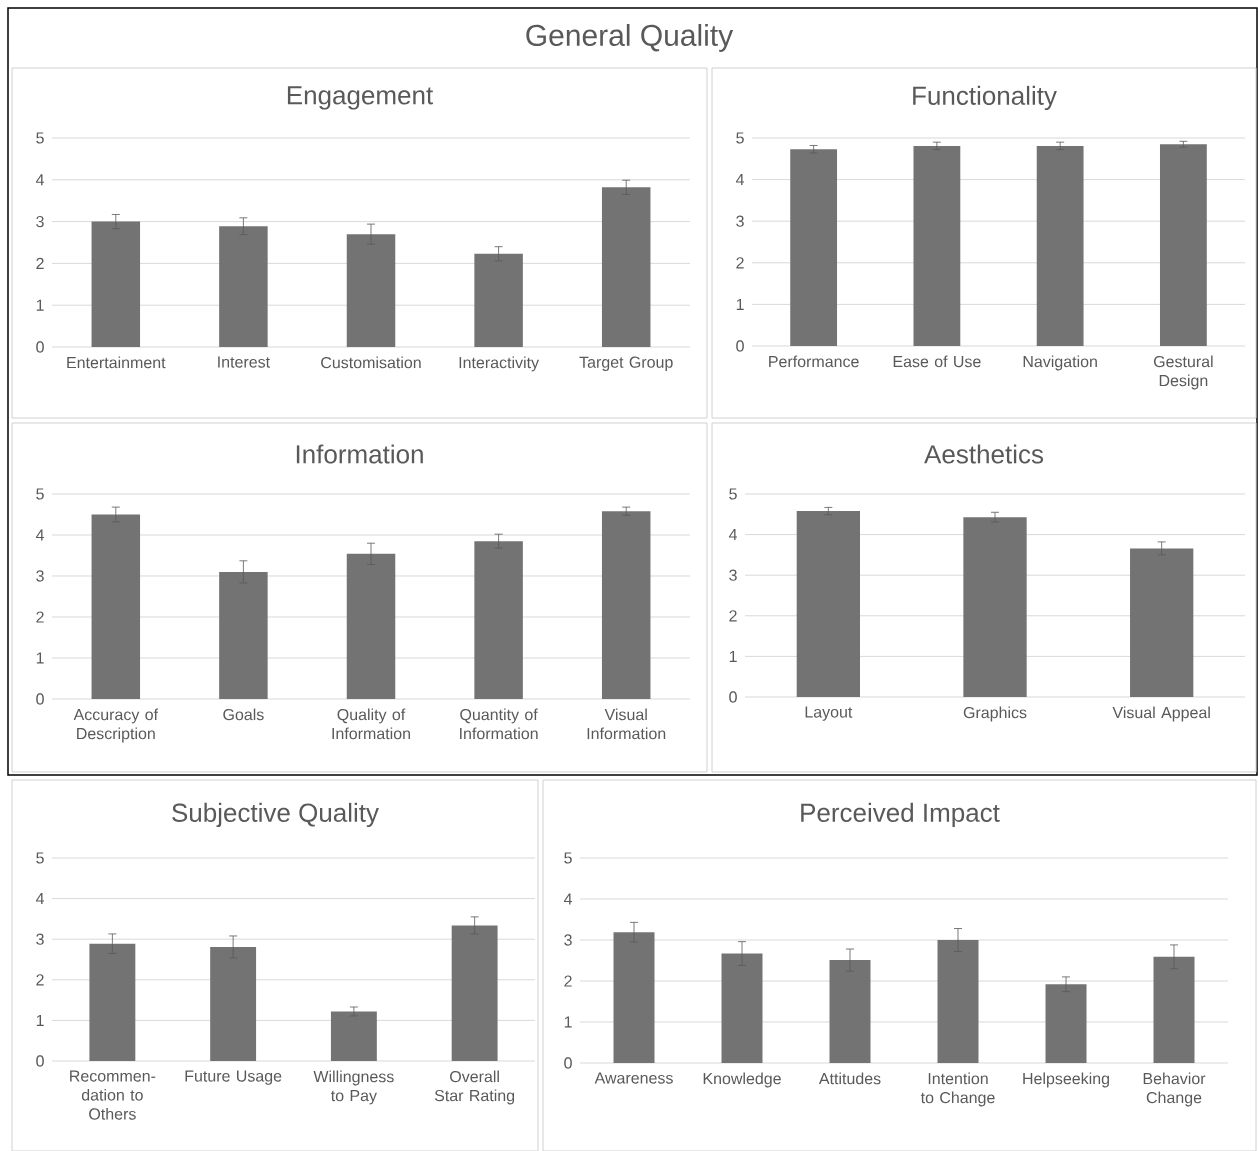 Image resolution: width=1258 pixels, height=1151 pixels. I want to click on x-tick-label: Graphics, so click(995, 714).